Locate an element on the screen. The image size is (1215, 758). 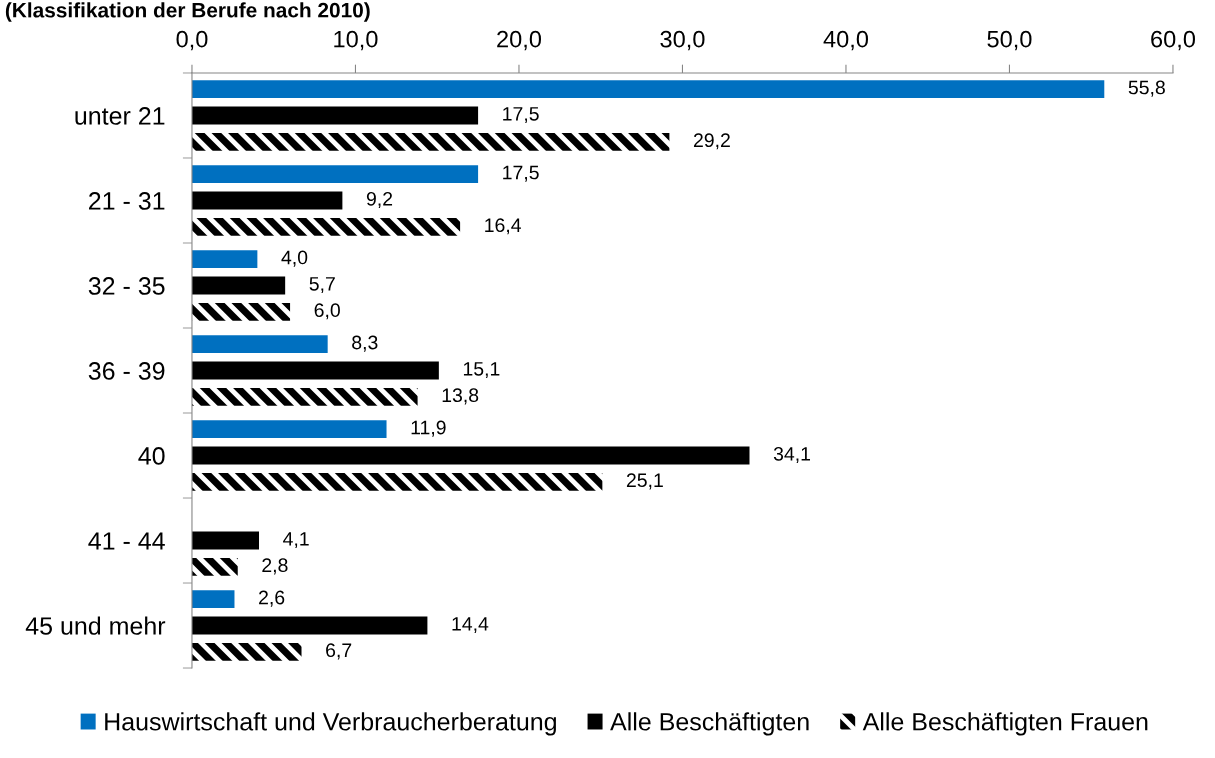
data-label: 4,1 is located at coordinates (296, 540).